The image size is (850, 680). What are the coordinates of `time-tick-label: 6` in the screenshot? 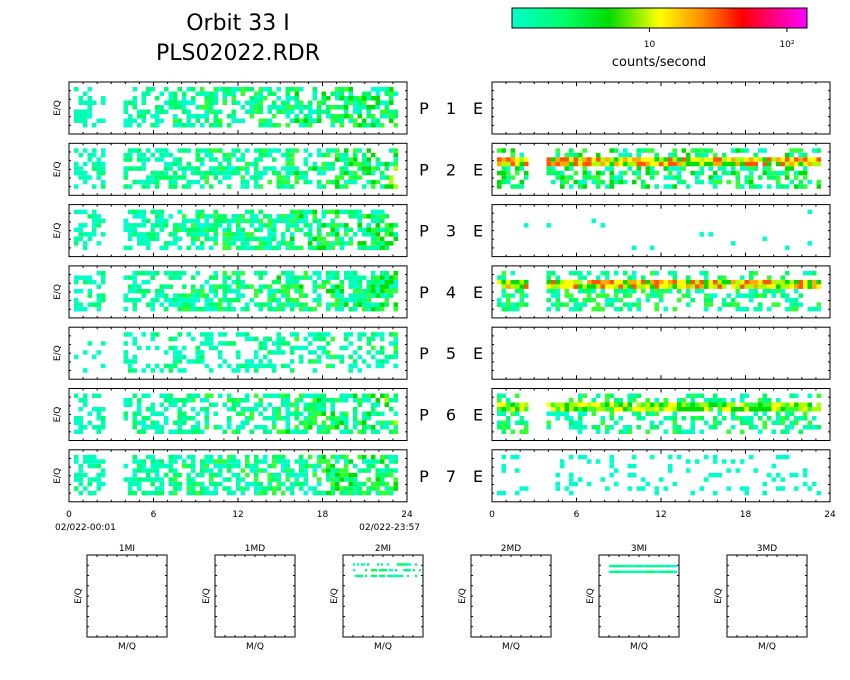 It's located at (154, 515).